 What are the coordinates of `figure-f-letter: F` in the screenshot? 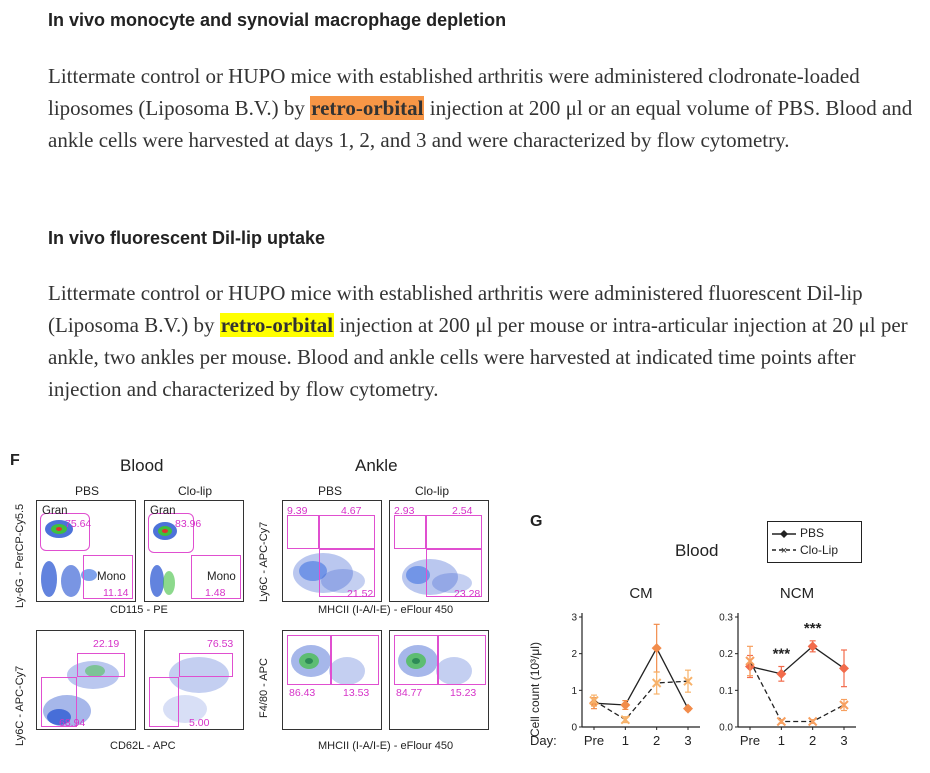 It's located at (15, 460).